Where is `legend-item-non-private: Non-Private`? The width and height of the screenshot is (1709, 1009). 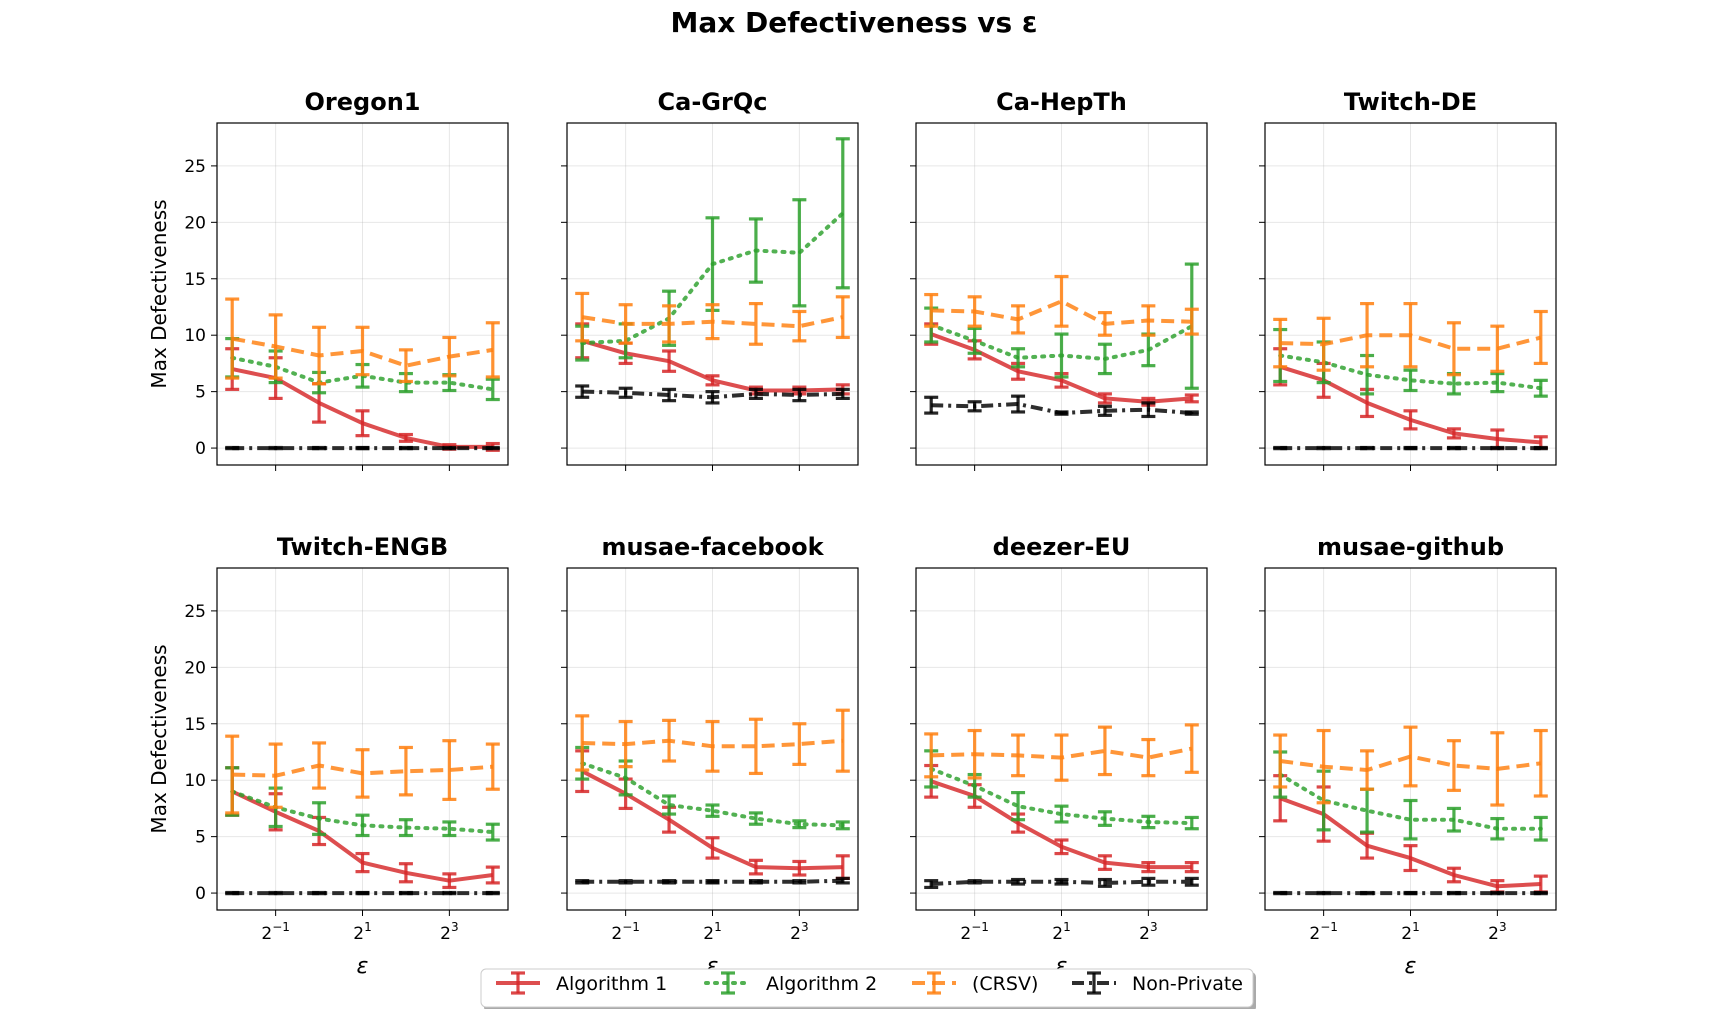 legend-item-non-private: Non-Private is located at coordinates (1157, 983).